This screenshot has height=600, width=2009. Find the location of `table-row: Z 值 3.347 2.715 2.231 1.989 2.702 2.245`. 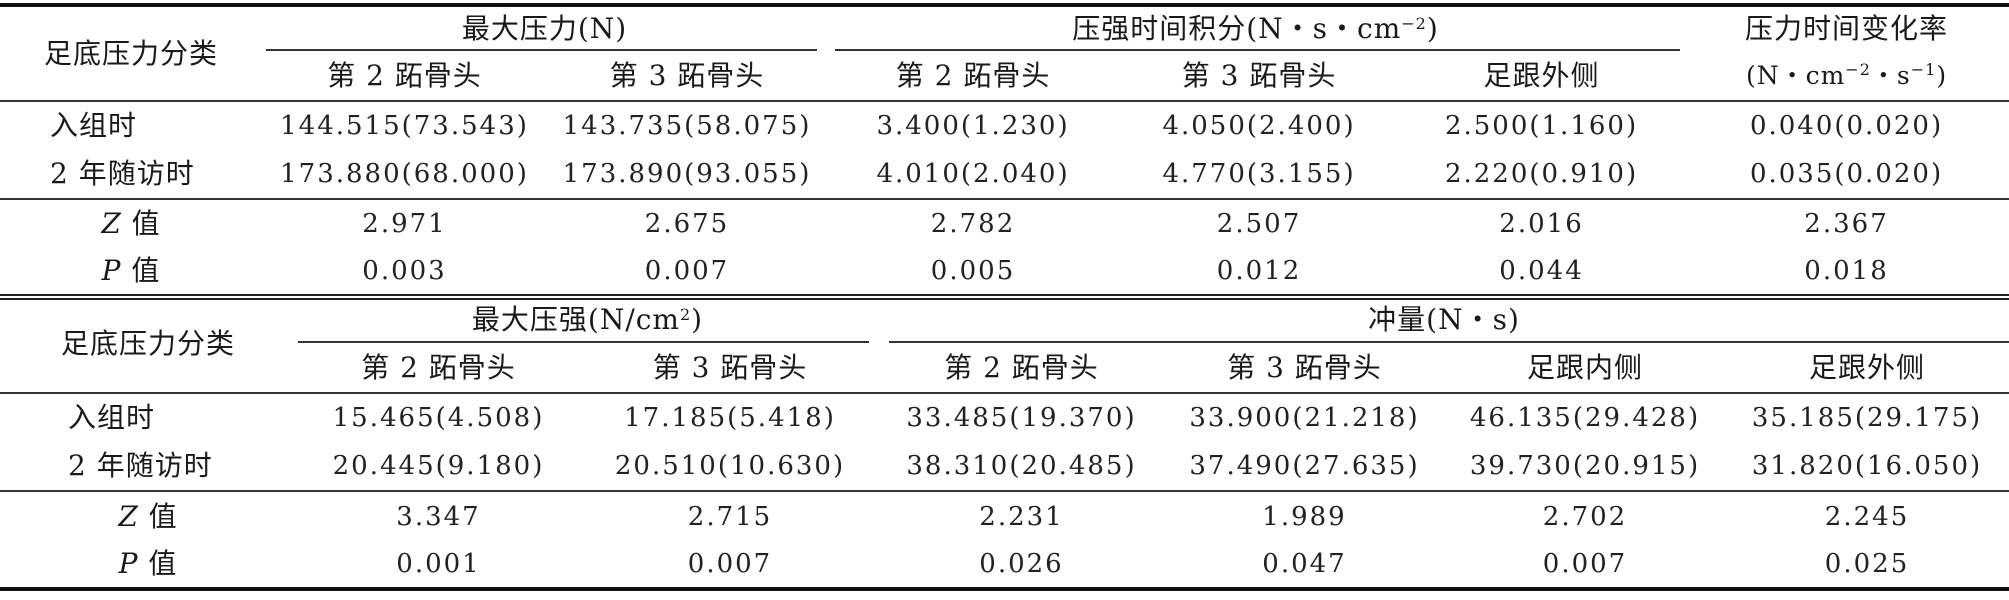

table-row: Z 值 3.347 2.715 2.231 1.989 2.702 2.245 is located at coordinates (1004, 516).